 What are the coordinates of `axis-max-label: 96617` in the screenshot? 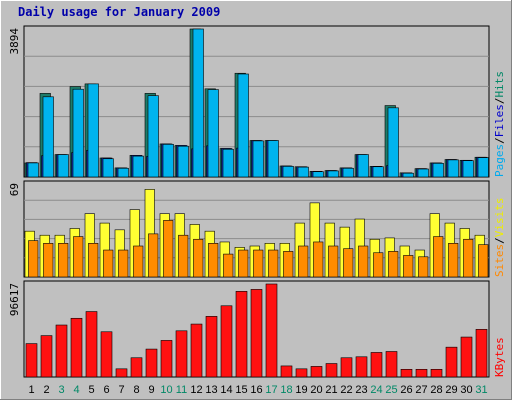 It's located at (14, 299).